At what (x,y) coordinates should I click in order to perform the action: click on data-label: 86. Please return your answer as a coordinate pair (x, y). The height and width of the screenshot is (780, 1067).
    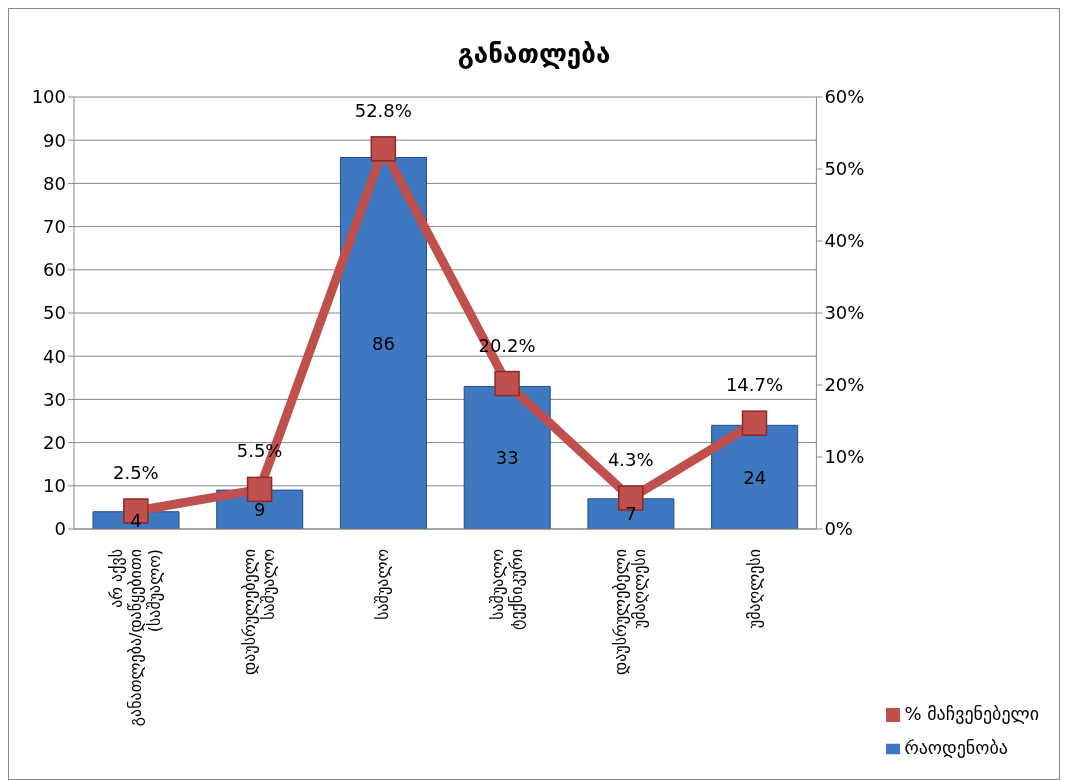
    Looking at the image, I should click on (383, 343).